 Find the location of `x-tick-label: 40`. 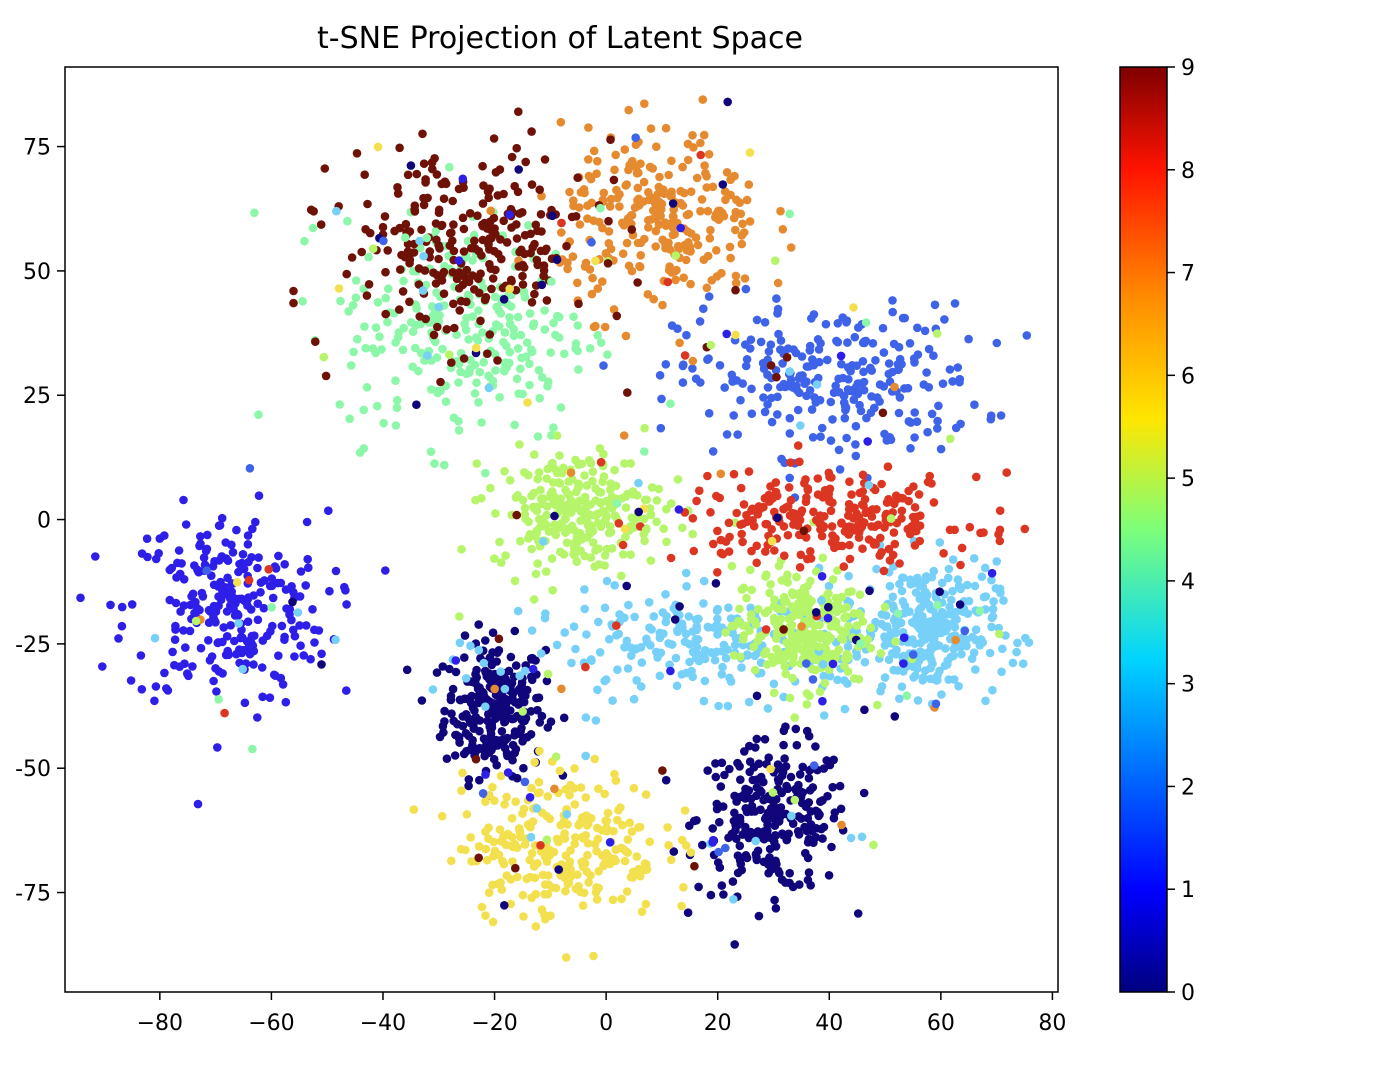

x-tick-label: 40 is located at coordinates (829, 1023).